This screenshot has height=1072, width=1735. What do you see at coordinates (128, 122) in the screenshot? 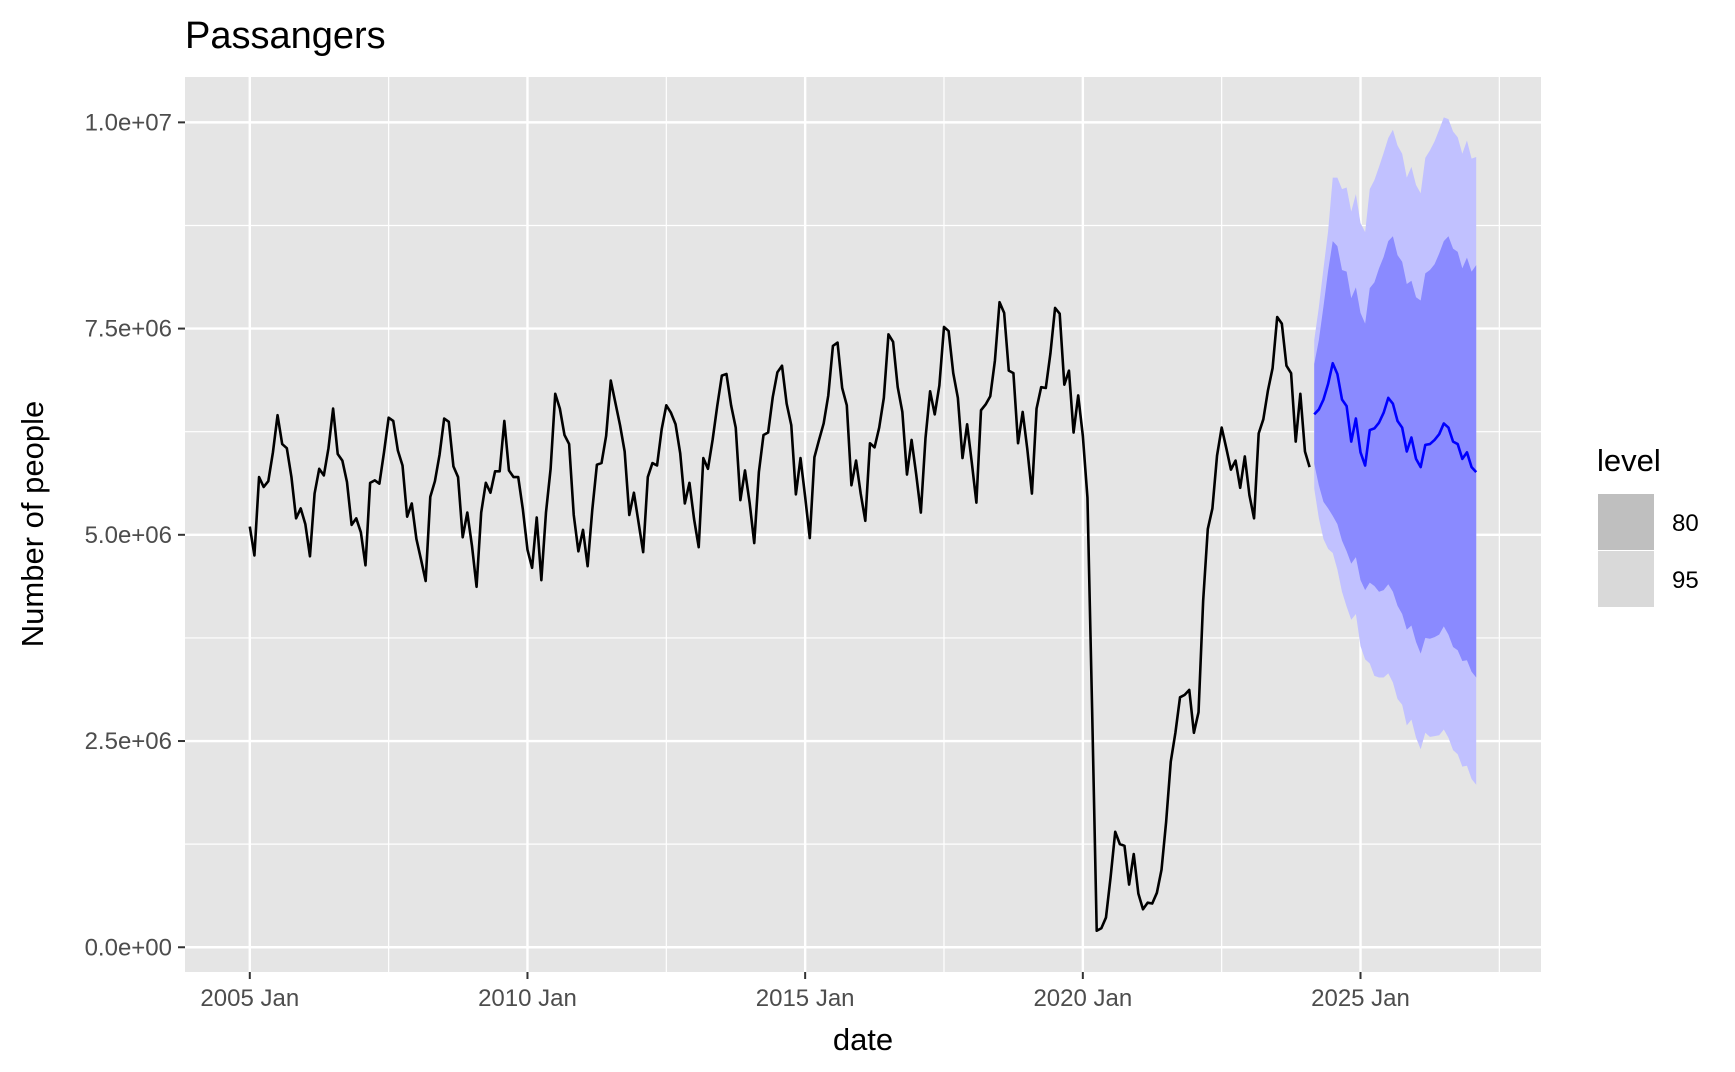
I see `y-tick-label: 1.0e+07` at bounding box center [128, 122].